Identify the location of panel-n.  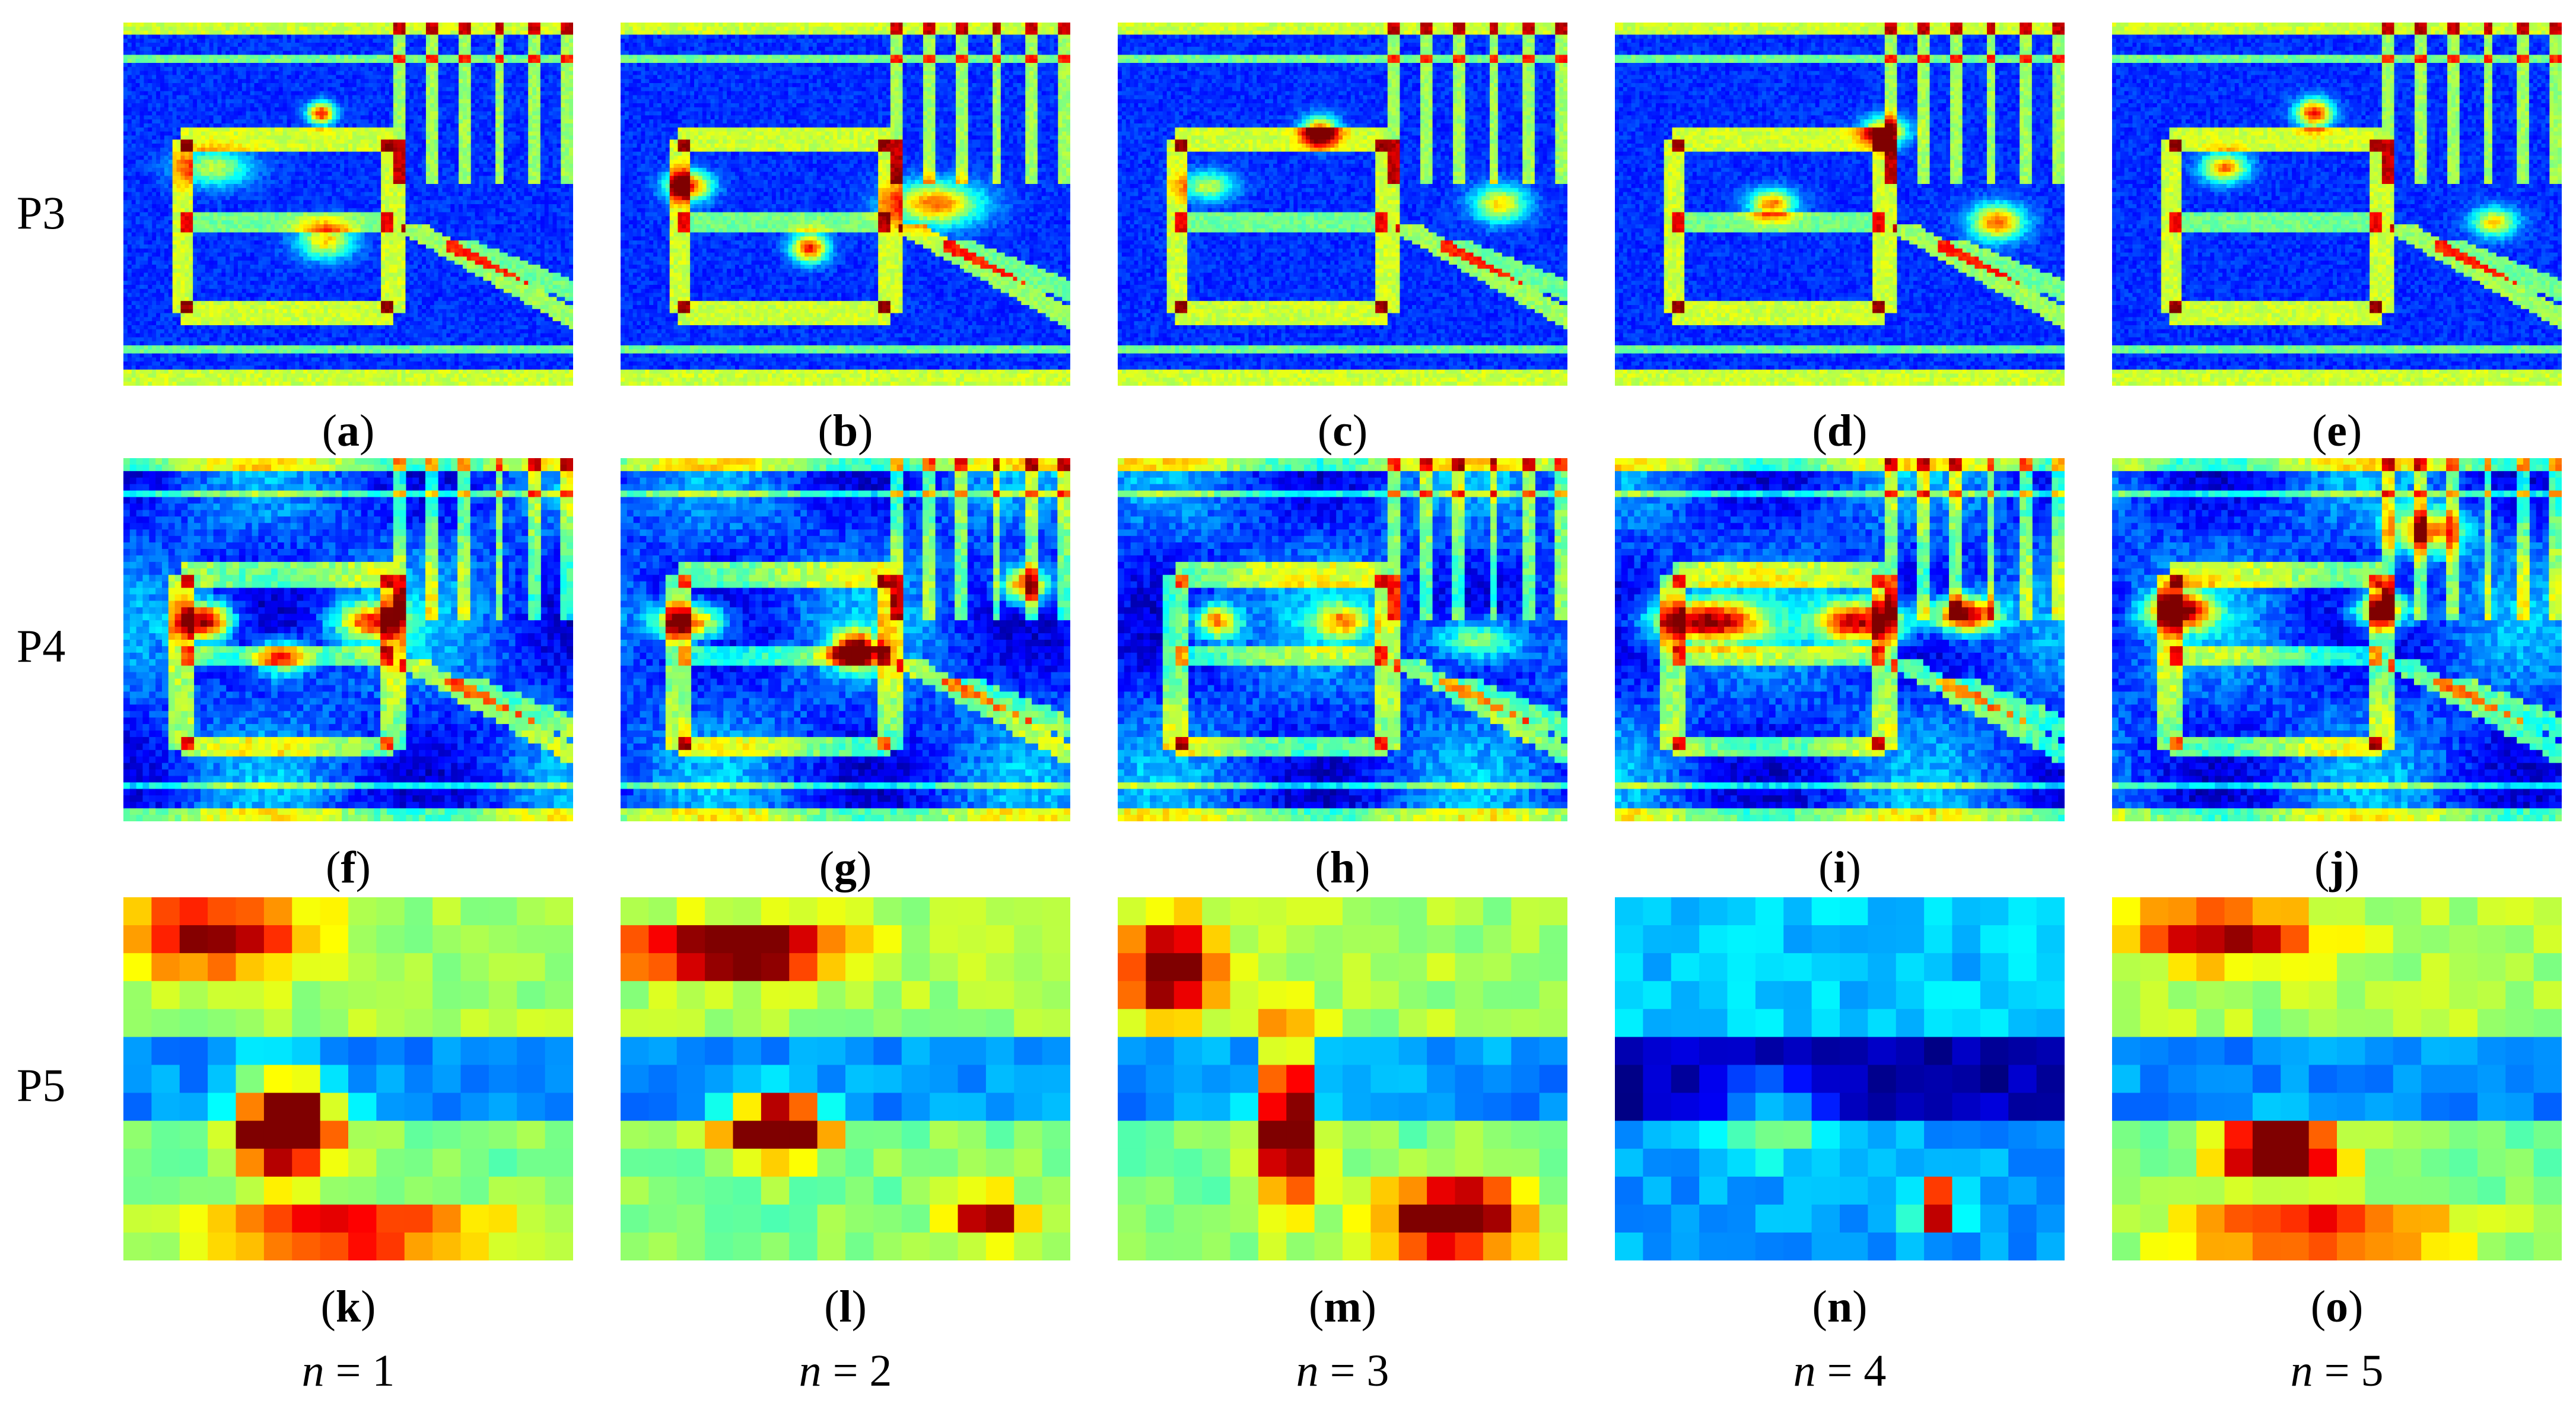
(1840, 1078).